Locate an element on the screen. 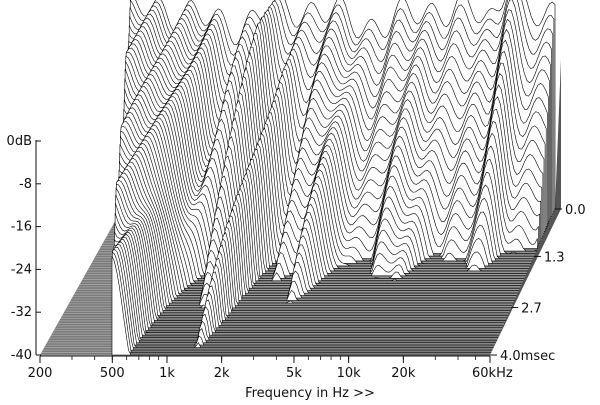  x-tick-label: 5k is located at coordinates (294, 373).